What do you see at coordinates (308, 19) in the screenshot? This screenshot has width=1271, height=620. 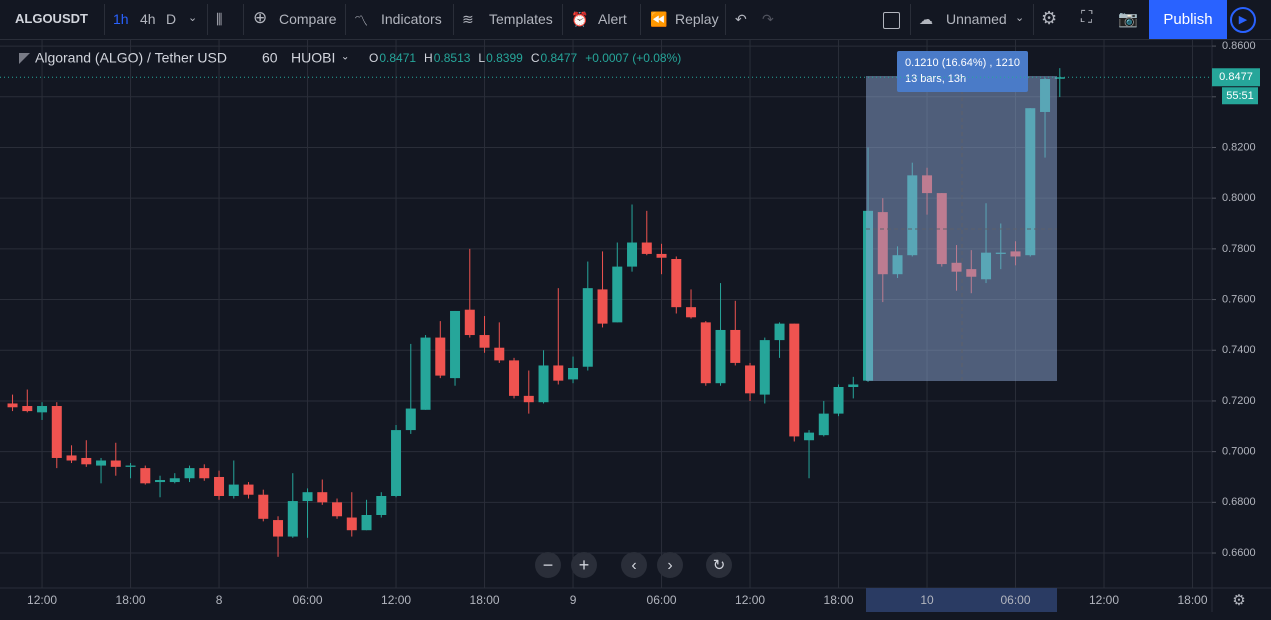 I see `compare: Compare` at bounding box center [308, 19].